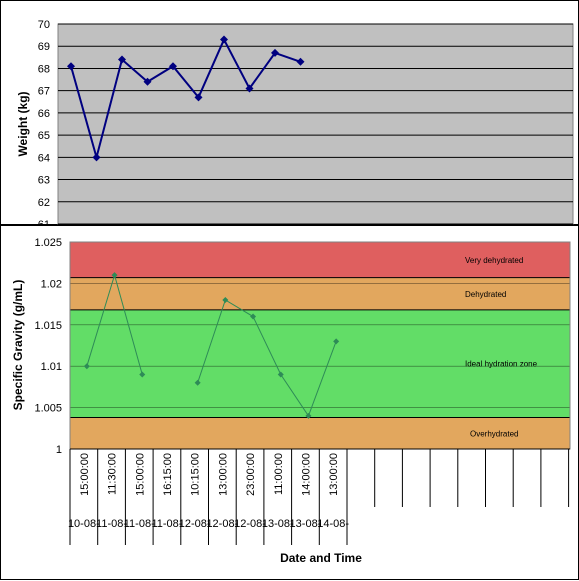 This screenshot has height=581, width=579. Describe the element at coordinates (44, 122) in the screenshot. I see `weight-y-ticks: 61 62 63 64 65 66 67 68 69 70` at that location.